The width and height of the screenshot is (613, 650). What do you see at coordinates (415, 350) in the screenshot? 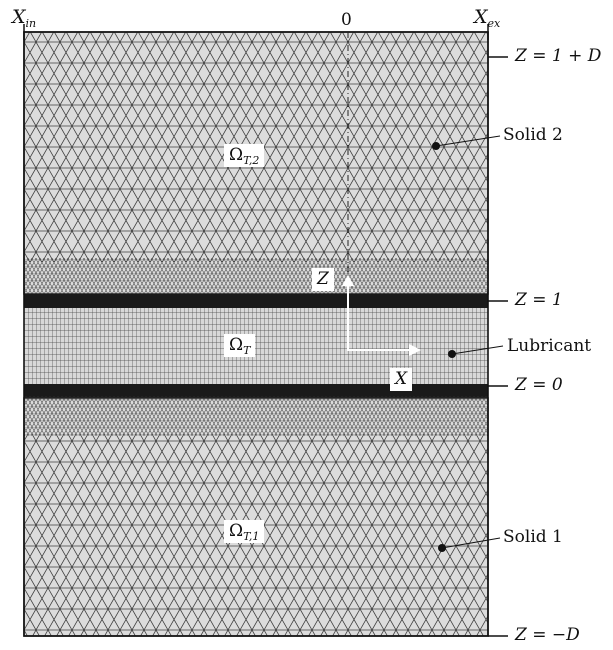
I see `x-axis-head` at bounding box center [415, 350].